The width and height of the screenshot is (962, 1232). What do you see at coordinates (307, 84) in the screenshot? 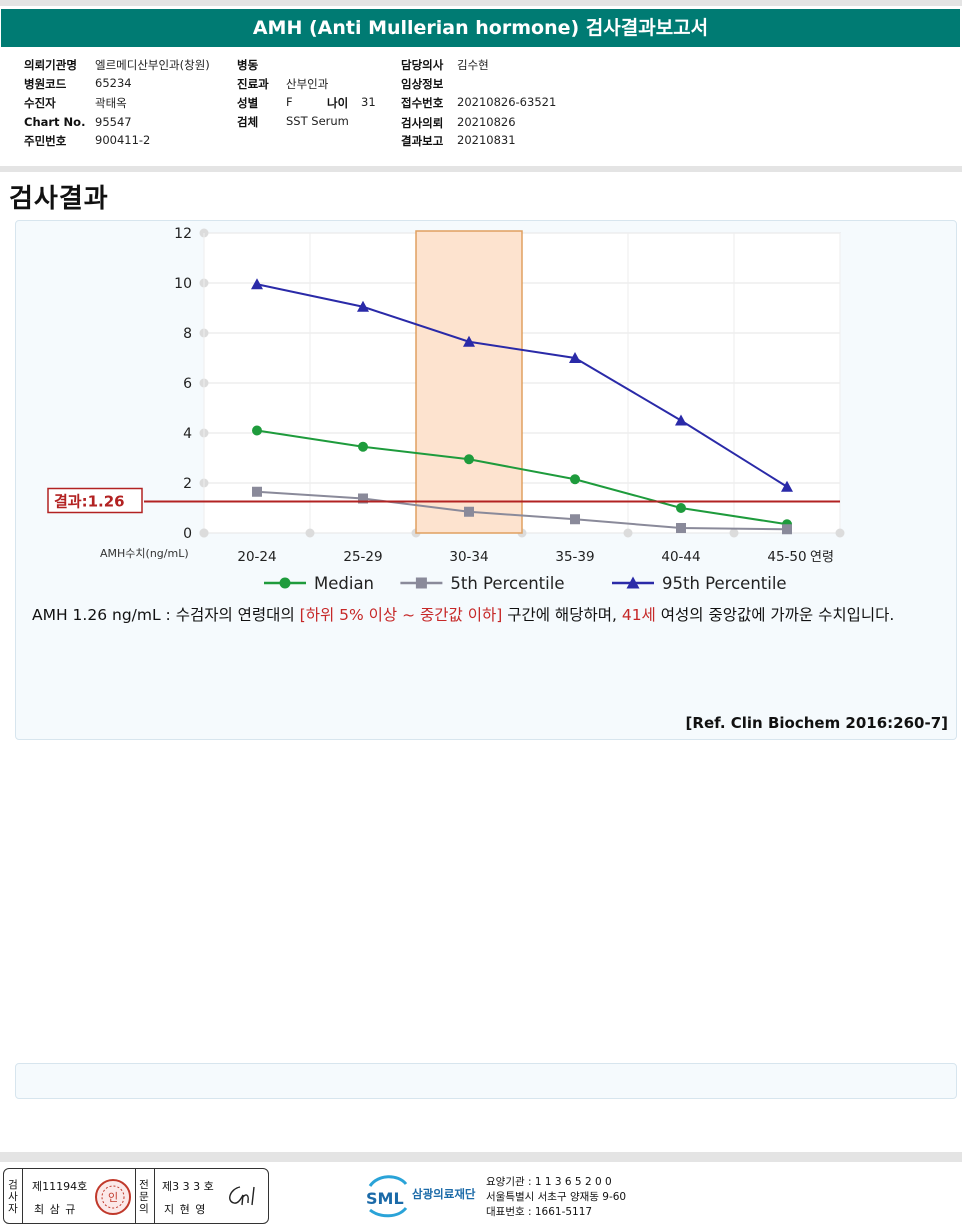
I see `info-value: 산부인과` at bounding box center [307, 84].